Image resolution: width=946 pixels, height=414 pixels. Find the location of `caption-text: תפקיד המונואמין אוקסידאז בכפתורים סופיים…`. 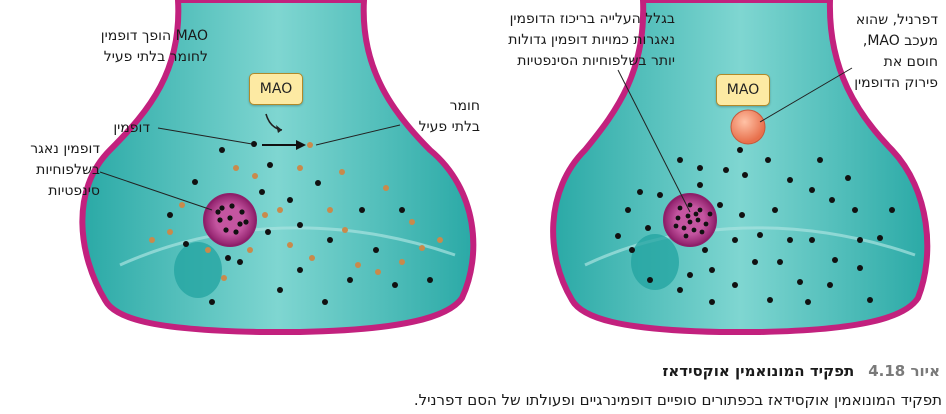

caption-text: תפקיד המונואמין אוקסידאז בכפתורים סופיים… is located at coordinates (677, 400).